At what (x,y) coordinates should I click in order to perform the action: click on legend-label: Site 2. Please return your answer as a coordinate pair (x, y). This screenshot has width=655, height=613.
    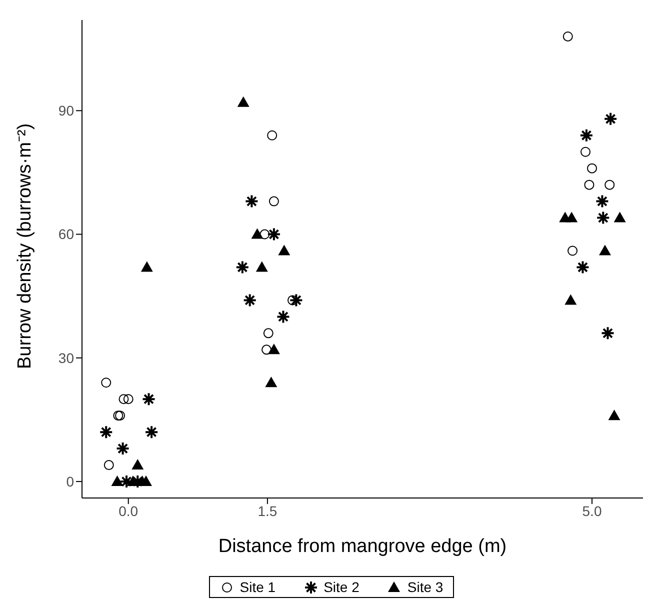
    Looking at the image, I should click on (342, 587).